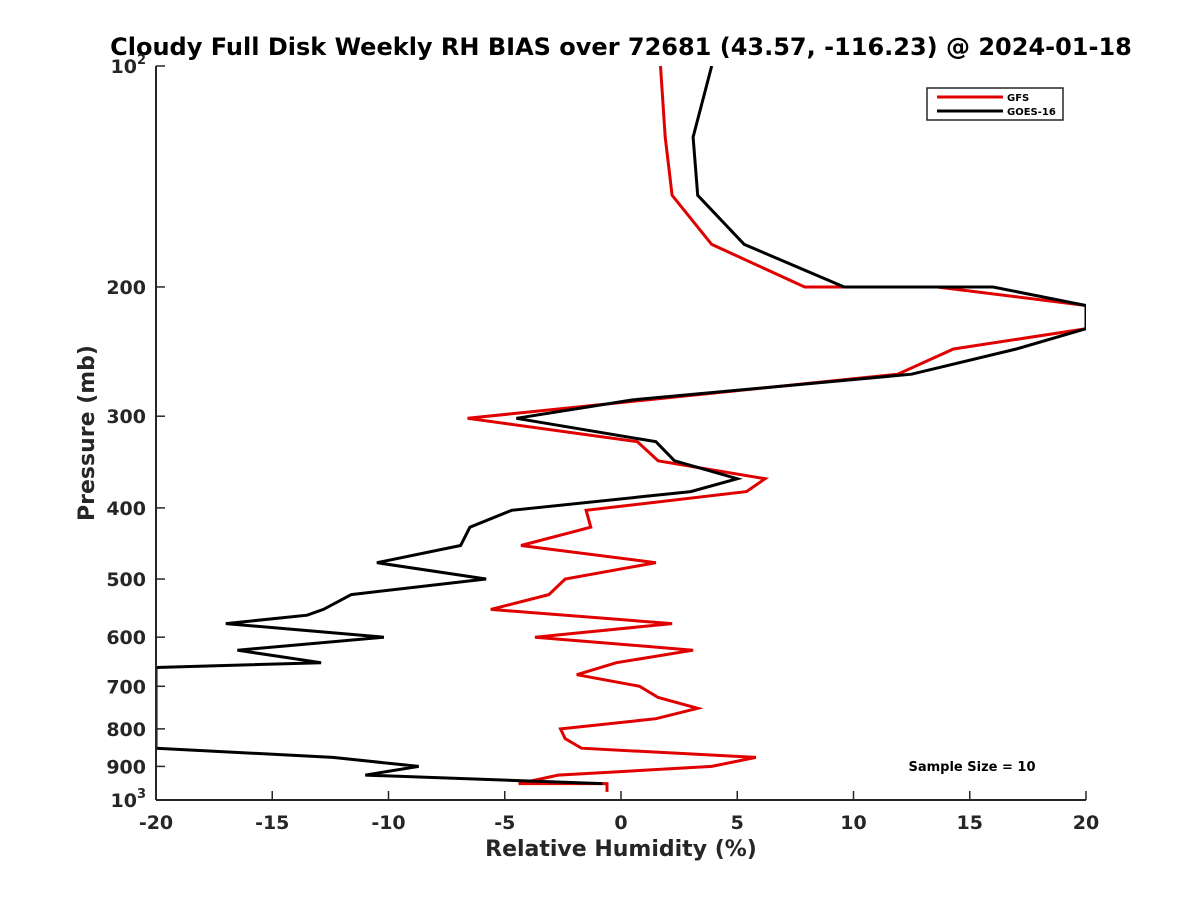 The height and width of the screenshot is (900, 1200). I want to click on y-tick-label: 10³, so click(129, 799).